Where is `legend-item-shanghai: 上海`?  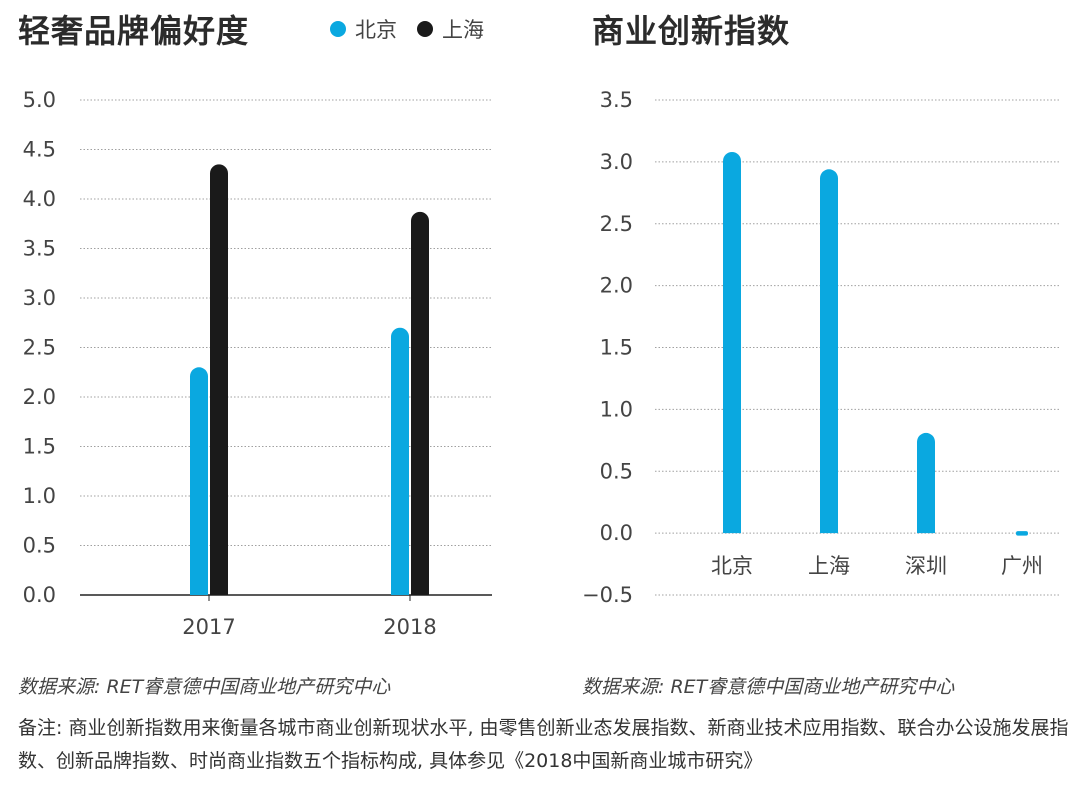 legend-item-shanghai: 上海 is located at coordinates (450, 29).